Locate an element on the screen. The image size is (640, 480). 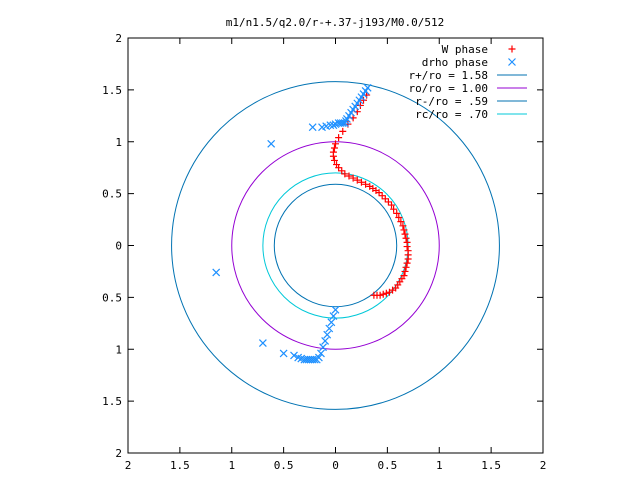
legend-w-phase-label: W phase is located at coordinates (465, 49).